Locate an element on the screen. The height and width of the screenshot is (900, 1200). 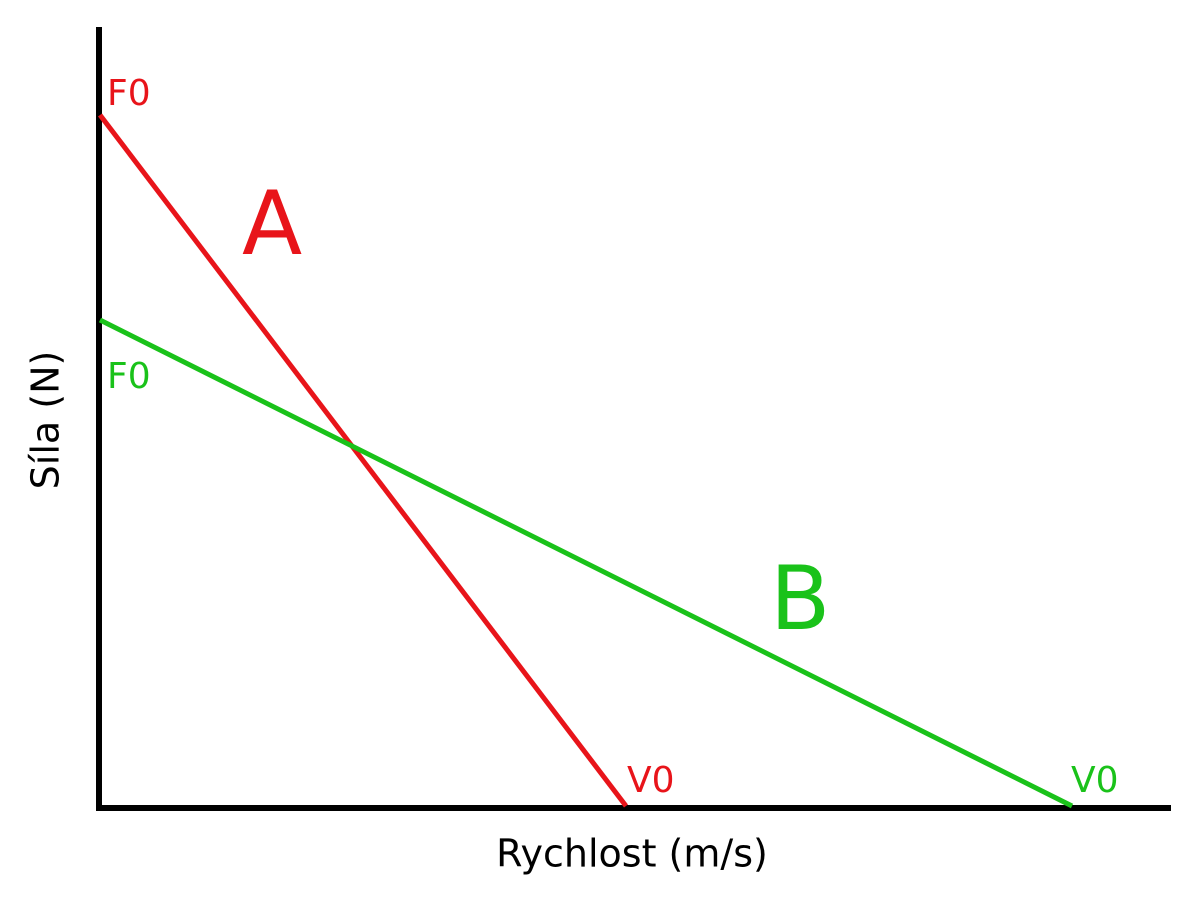
curve-name: A is located at coordinates (272, 223).